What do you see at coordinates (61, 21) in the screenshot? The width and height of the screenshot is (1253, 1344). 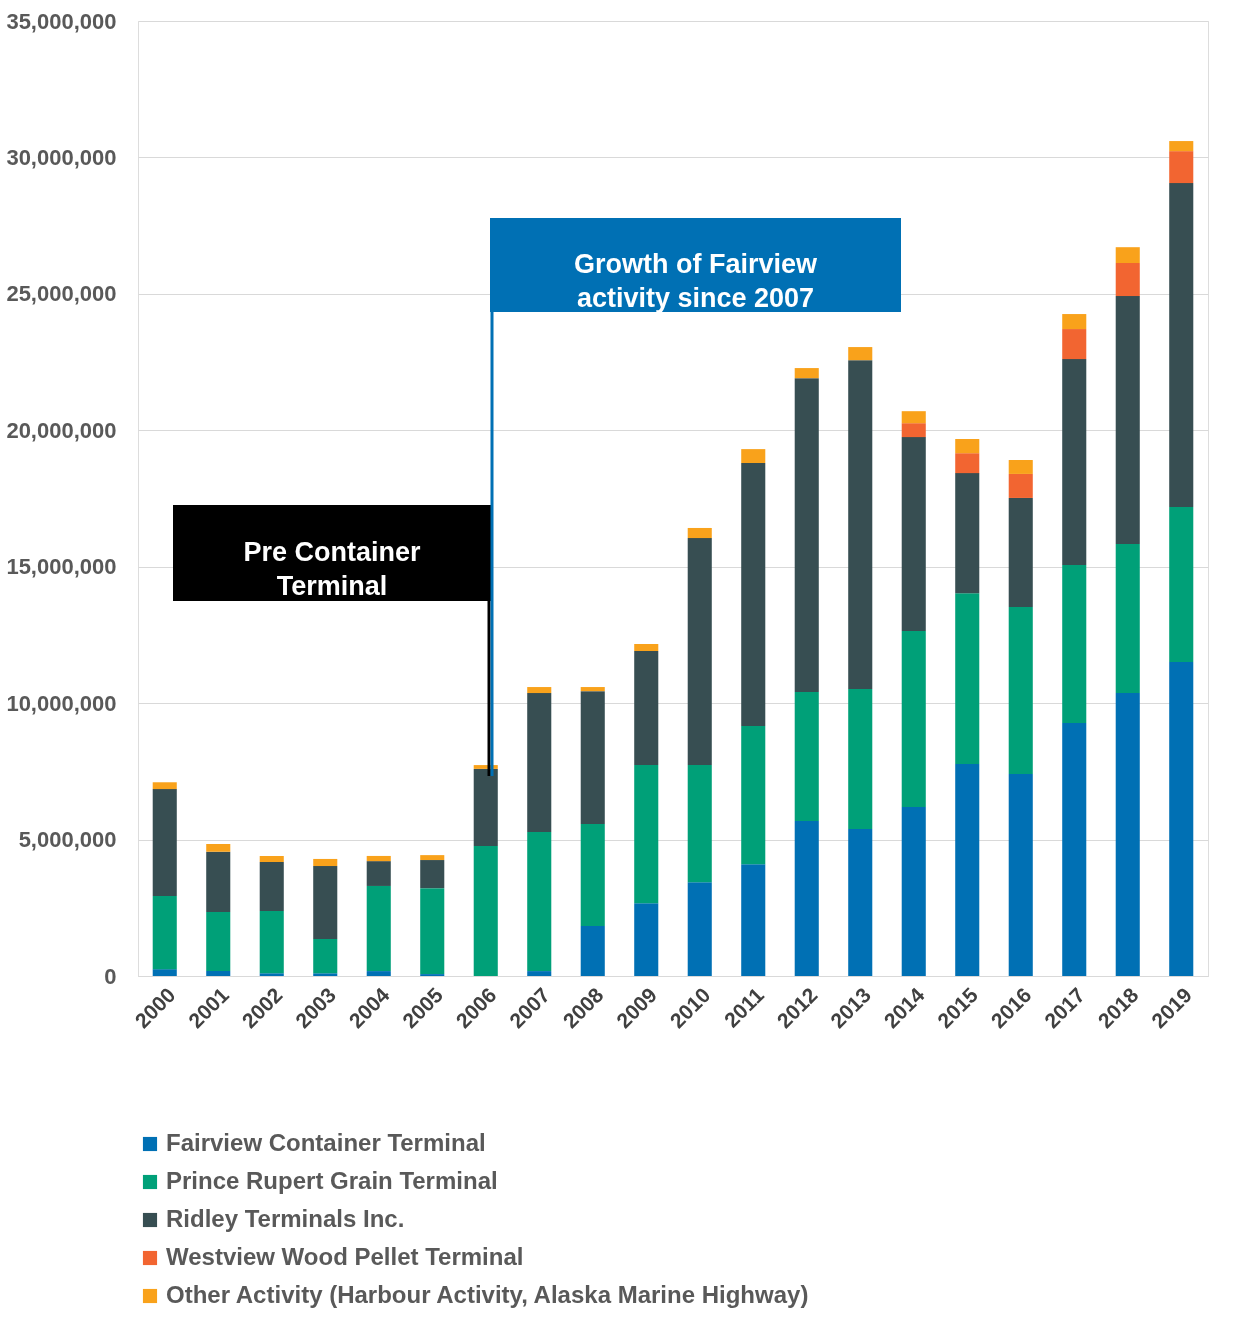 I see `y-tick-label: 35,000,000` at bounding box center [61, 21].